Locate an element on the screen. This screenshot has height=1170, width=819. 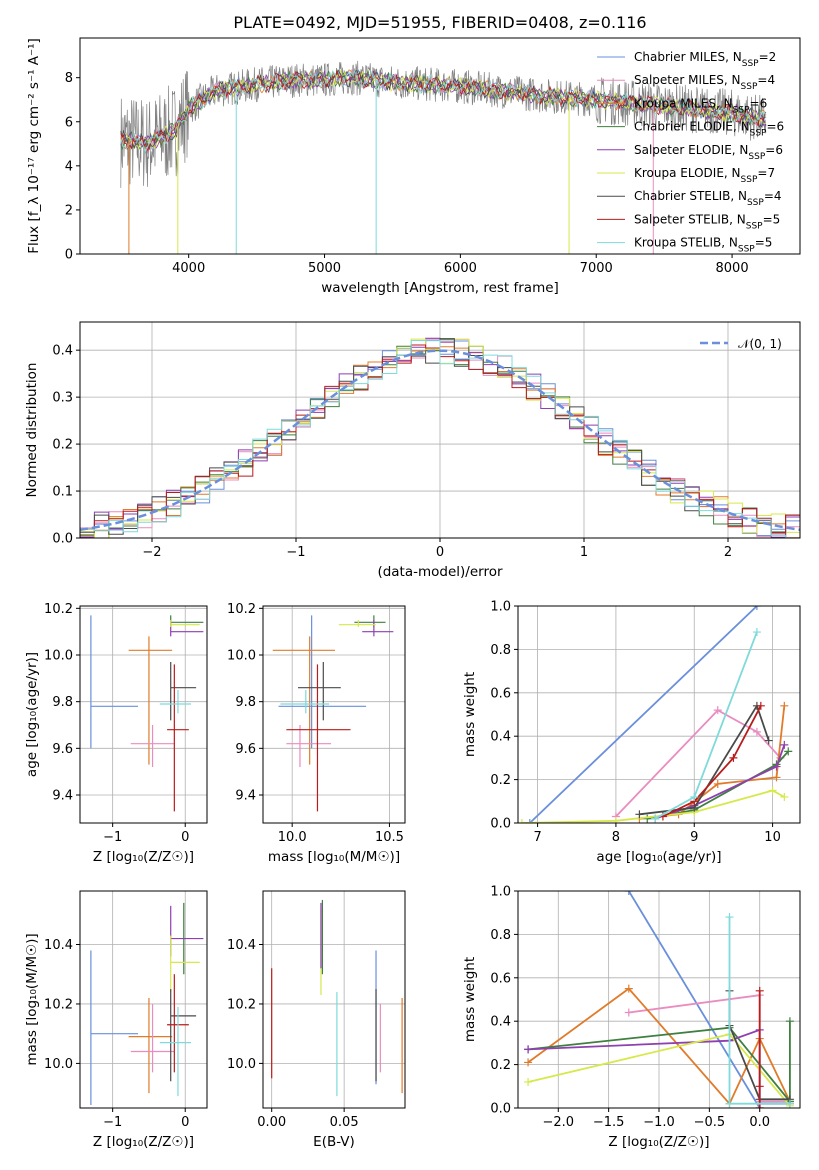
x-tick-label: −1.0 is located at coordinates (659, 1122).